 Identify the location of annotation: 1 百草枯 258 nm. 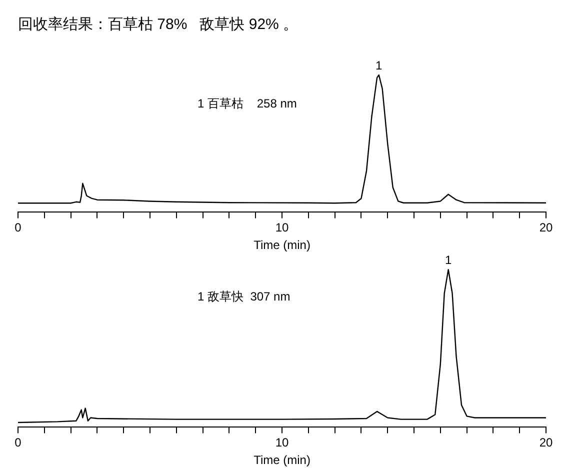
(247, 103).